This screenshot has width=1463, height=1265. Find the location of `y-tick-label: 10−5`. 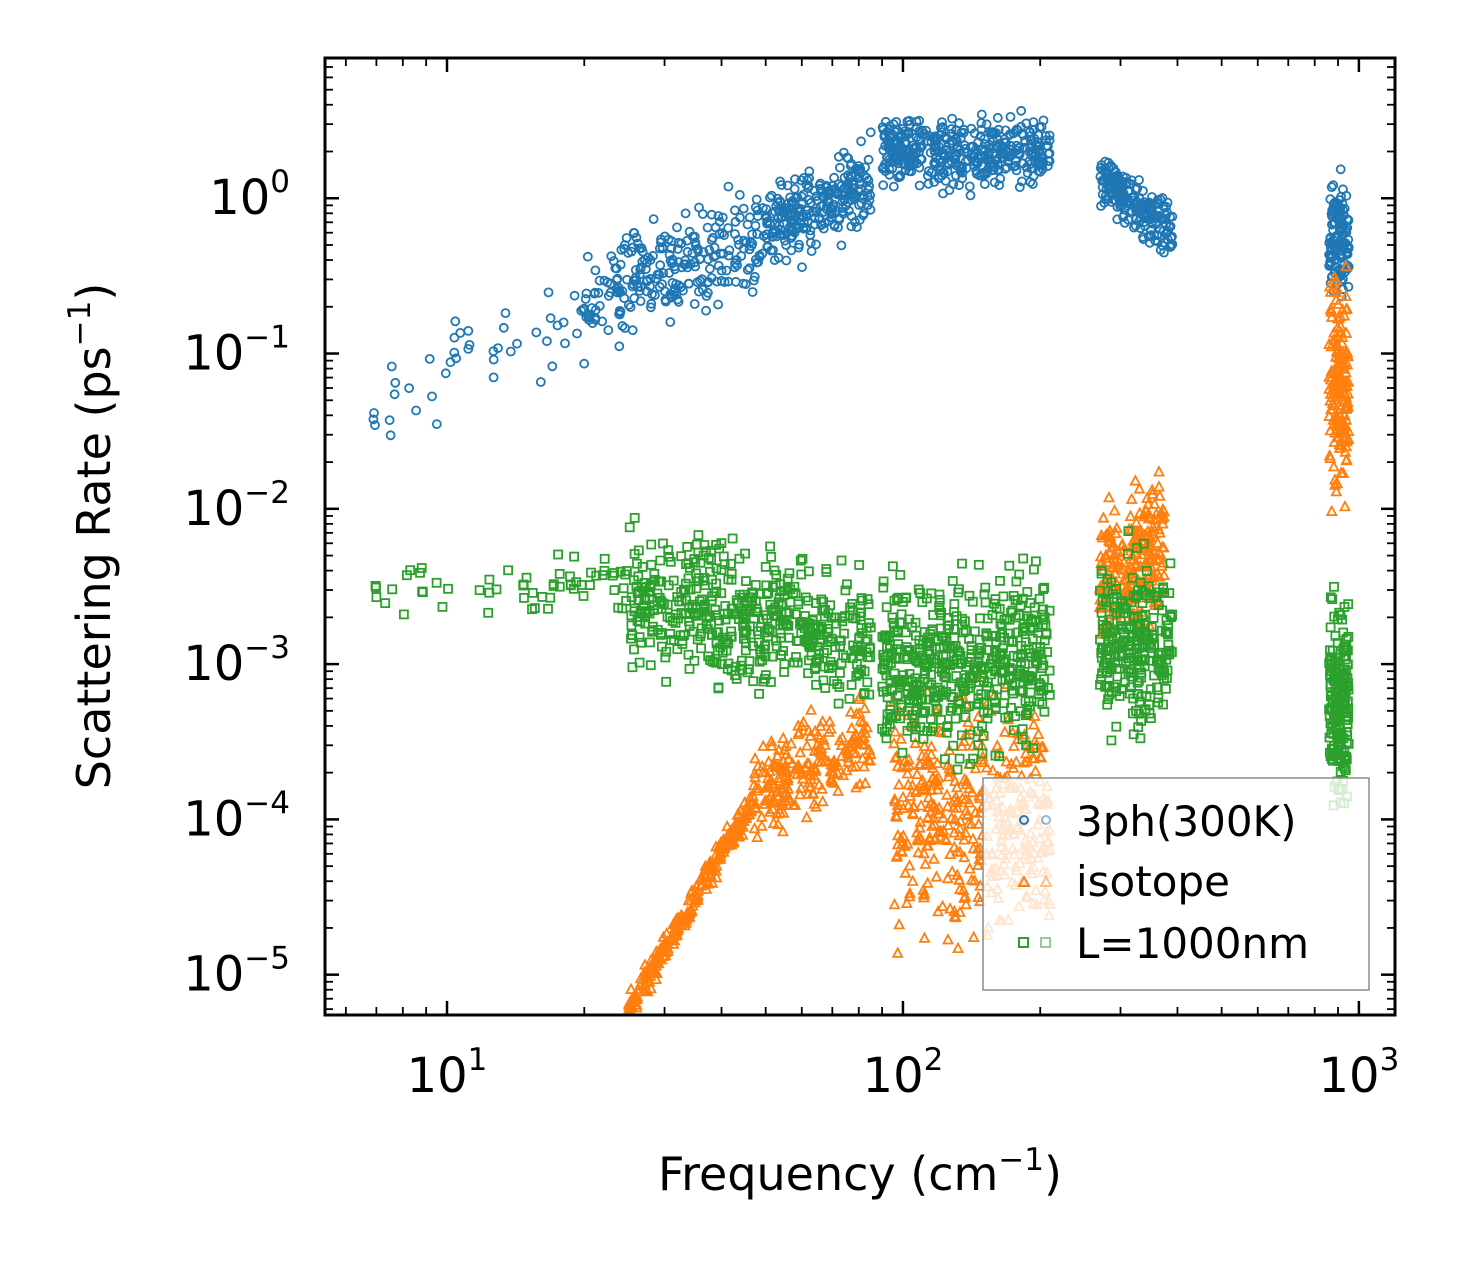

y-tick-label: 10−5 is located at coordinates (236, 972).